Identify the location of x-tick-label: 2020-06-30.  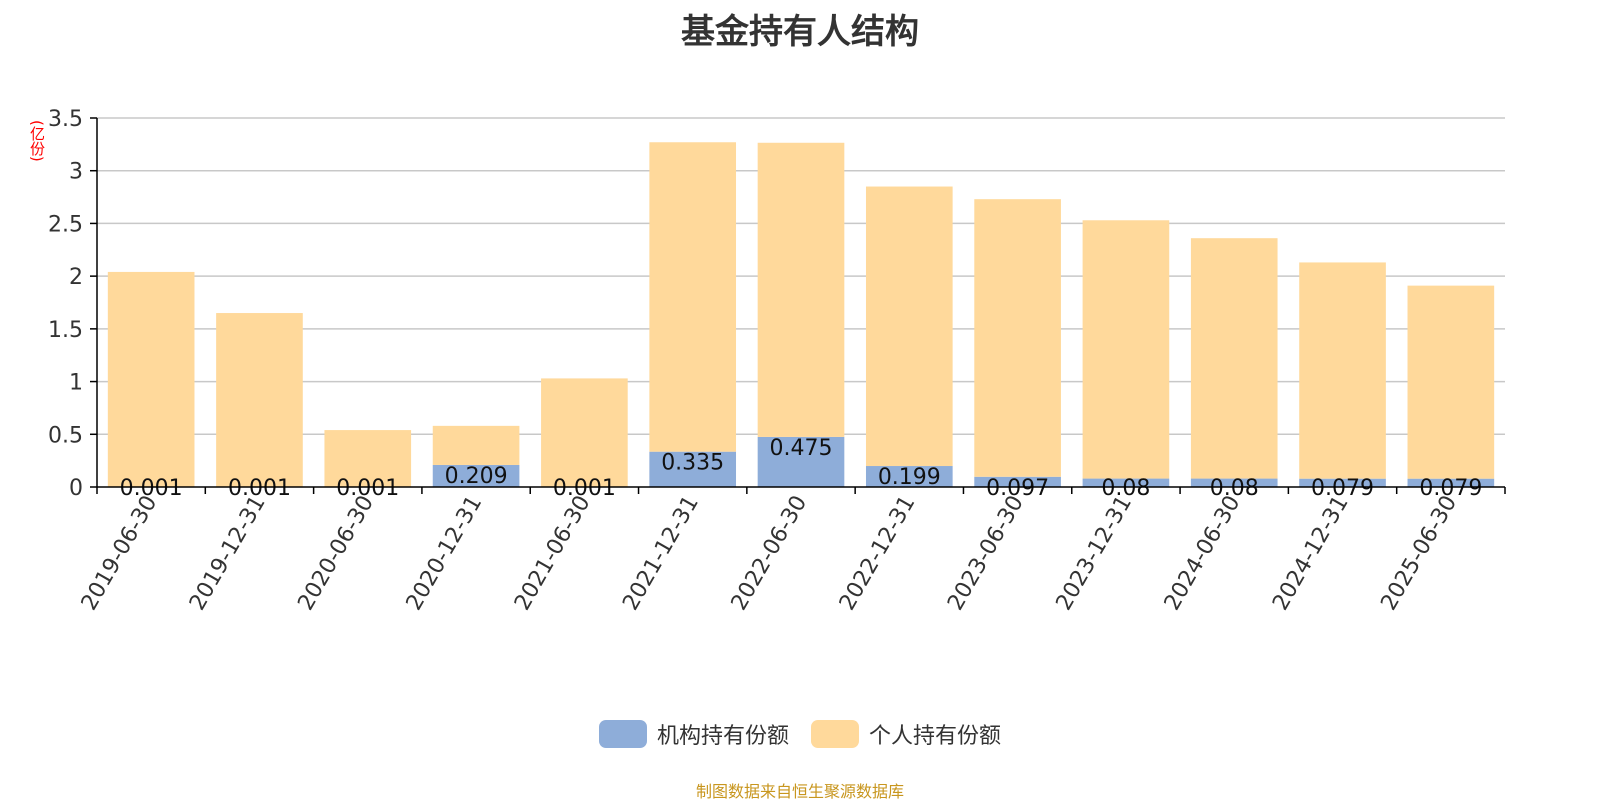
(336, 553).